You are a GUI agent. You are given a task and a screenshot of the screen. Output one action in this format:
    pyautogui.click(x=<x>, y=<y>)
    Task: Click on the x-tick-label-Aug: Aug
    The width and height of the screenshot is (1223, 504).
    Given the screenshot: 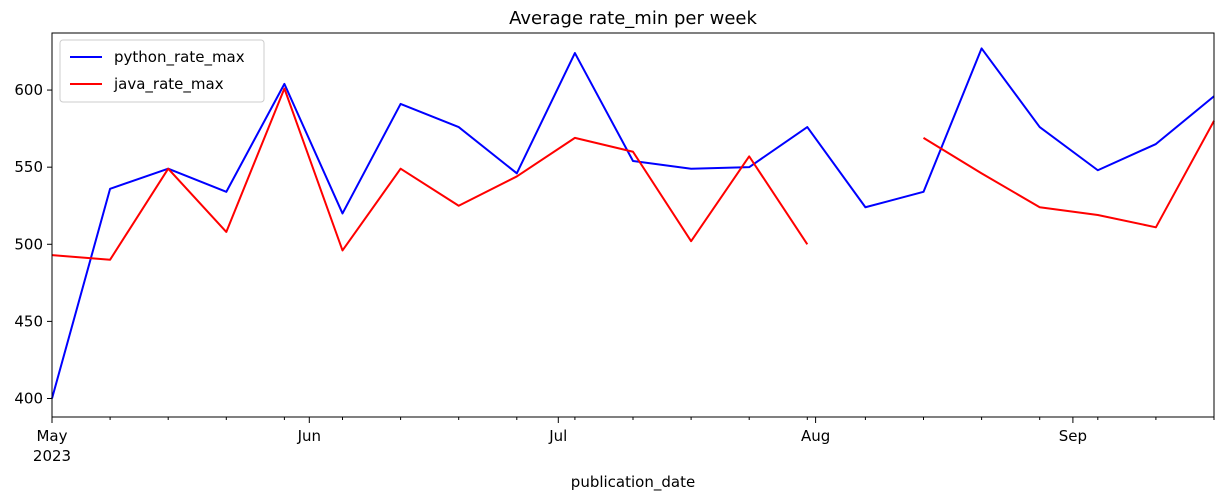 What is the action you would take?
    pyautogui.click(x=815, y=436)
    